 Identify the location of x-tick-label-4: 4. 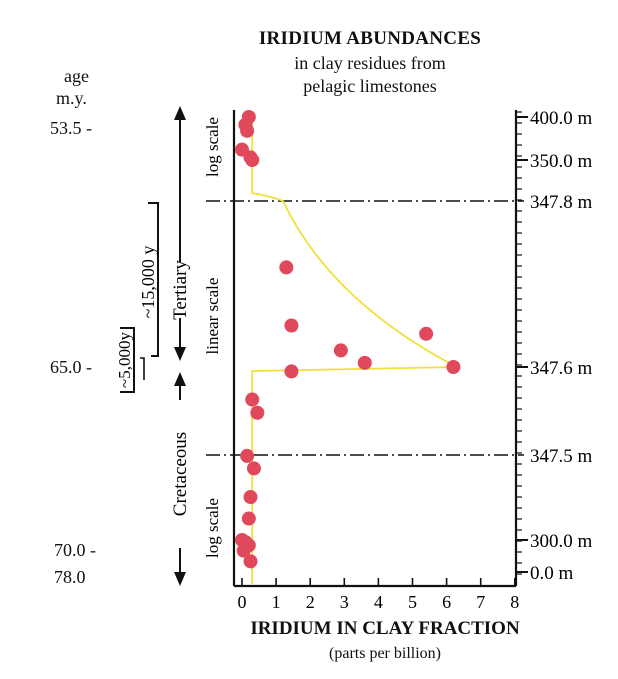
(378, 602).